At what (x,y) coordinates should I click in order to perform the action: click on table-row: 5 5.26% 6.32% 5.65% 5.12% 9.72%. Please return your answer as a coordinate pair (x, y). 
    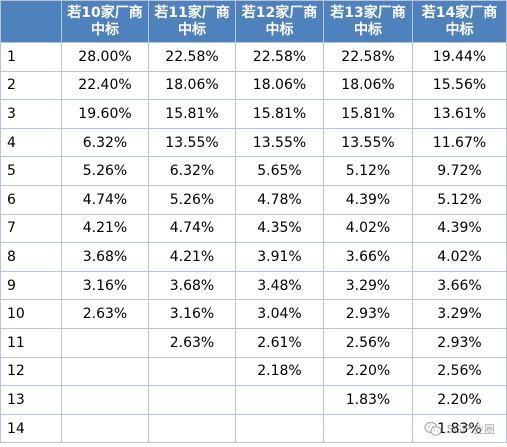
    Looking at the image, I should click on (253, 171).